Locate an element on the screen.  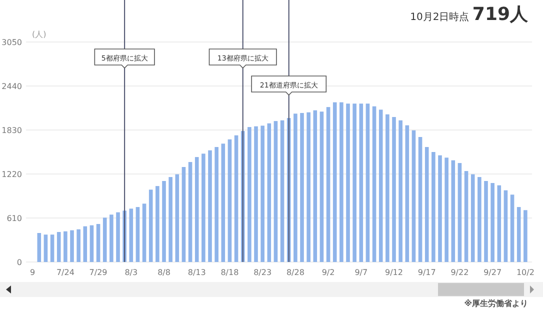
y-tick-label: 0 is located at coordinates (19, 262).